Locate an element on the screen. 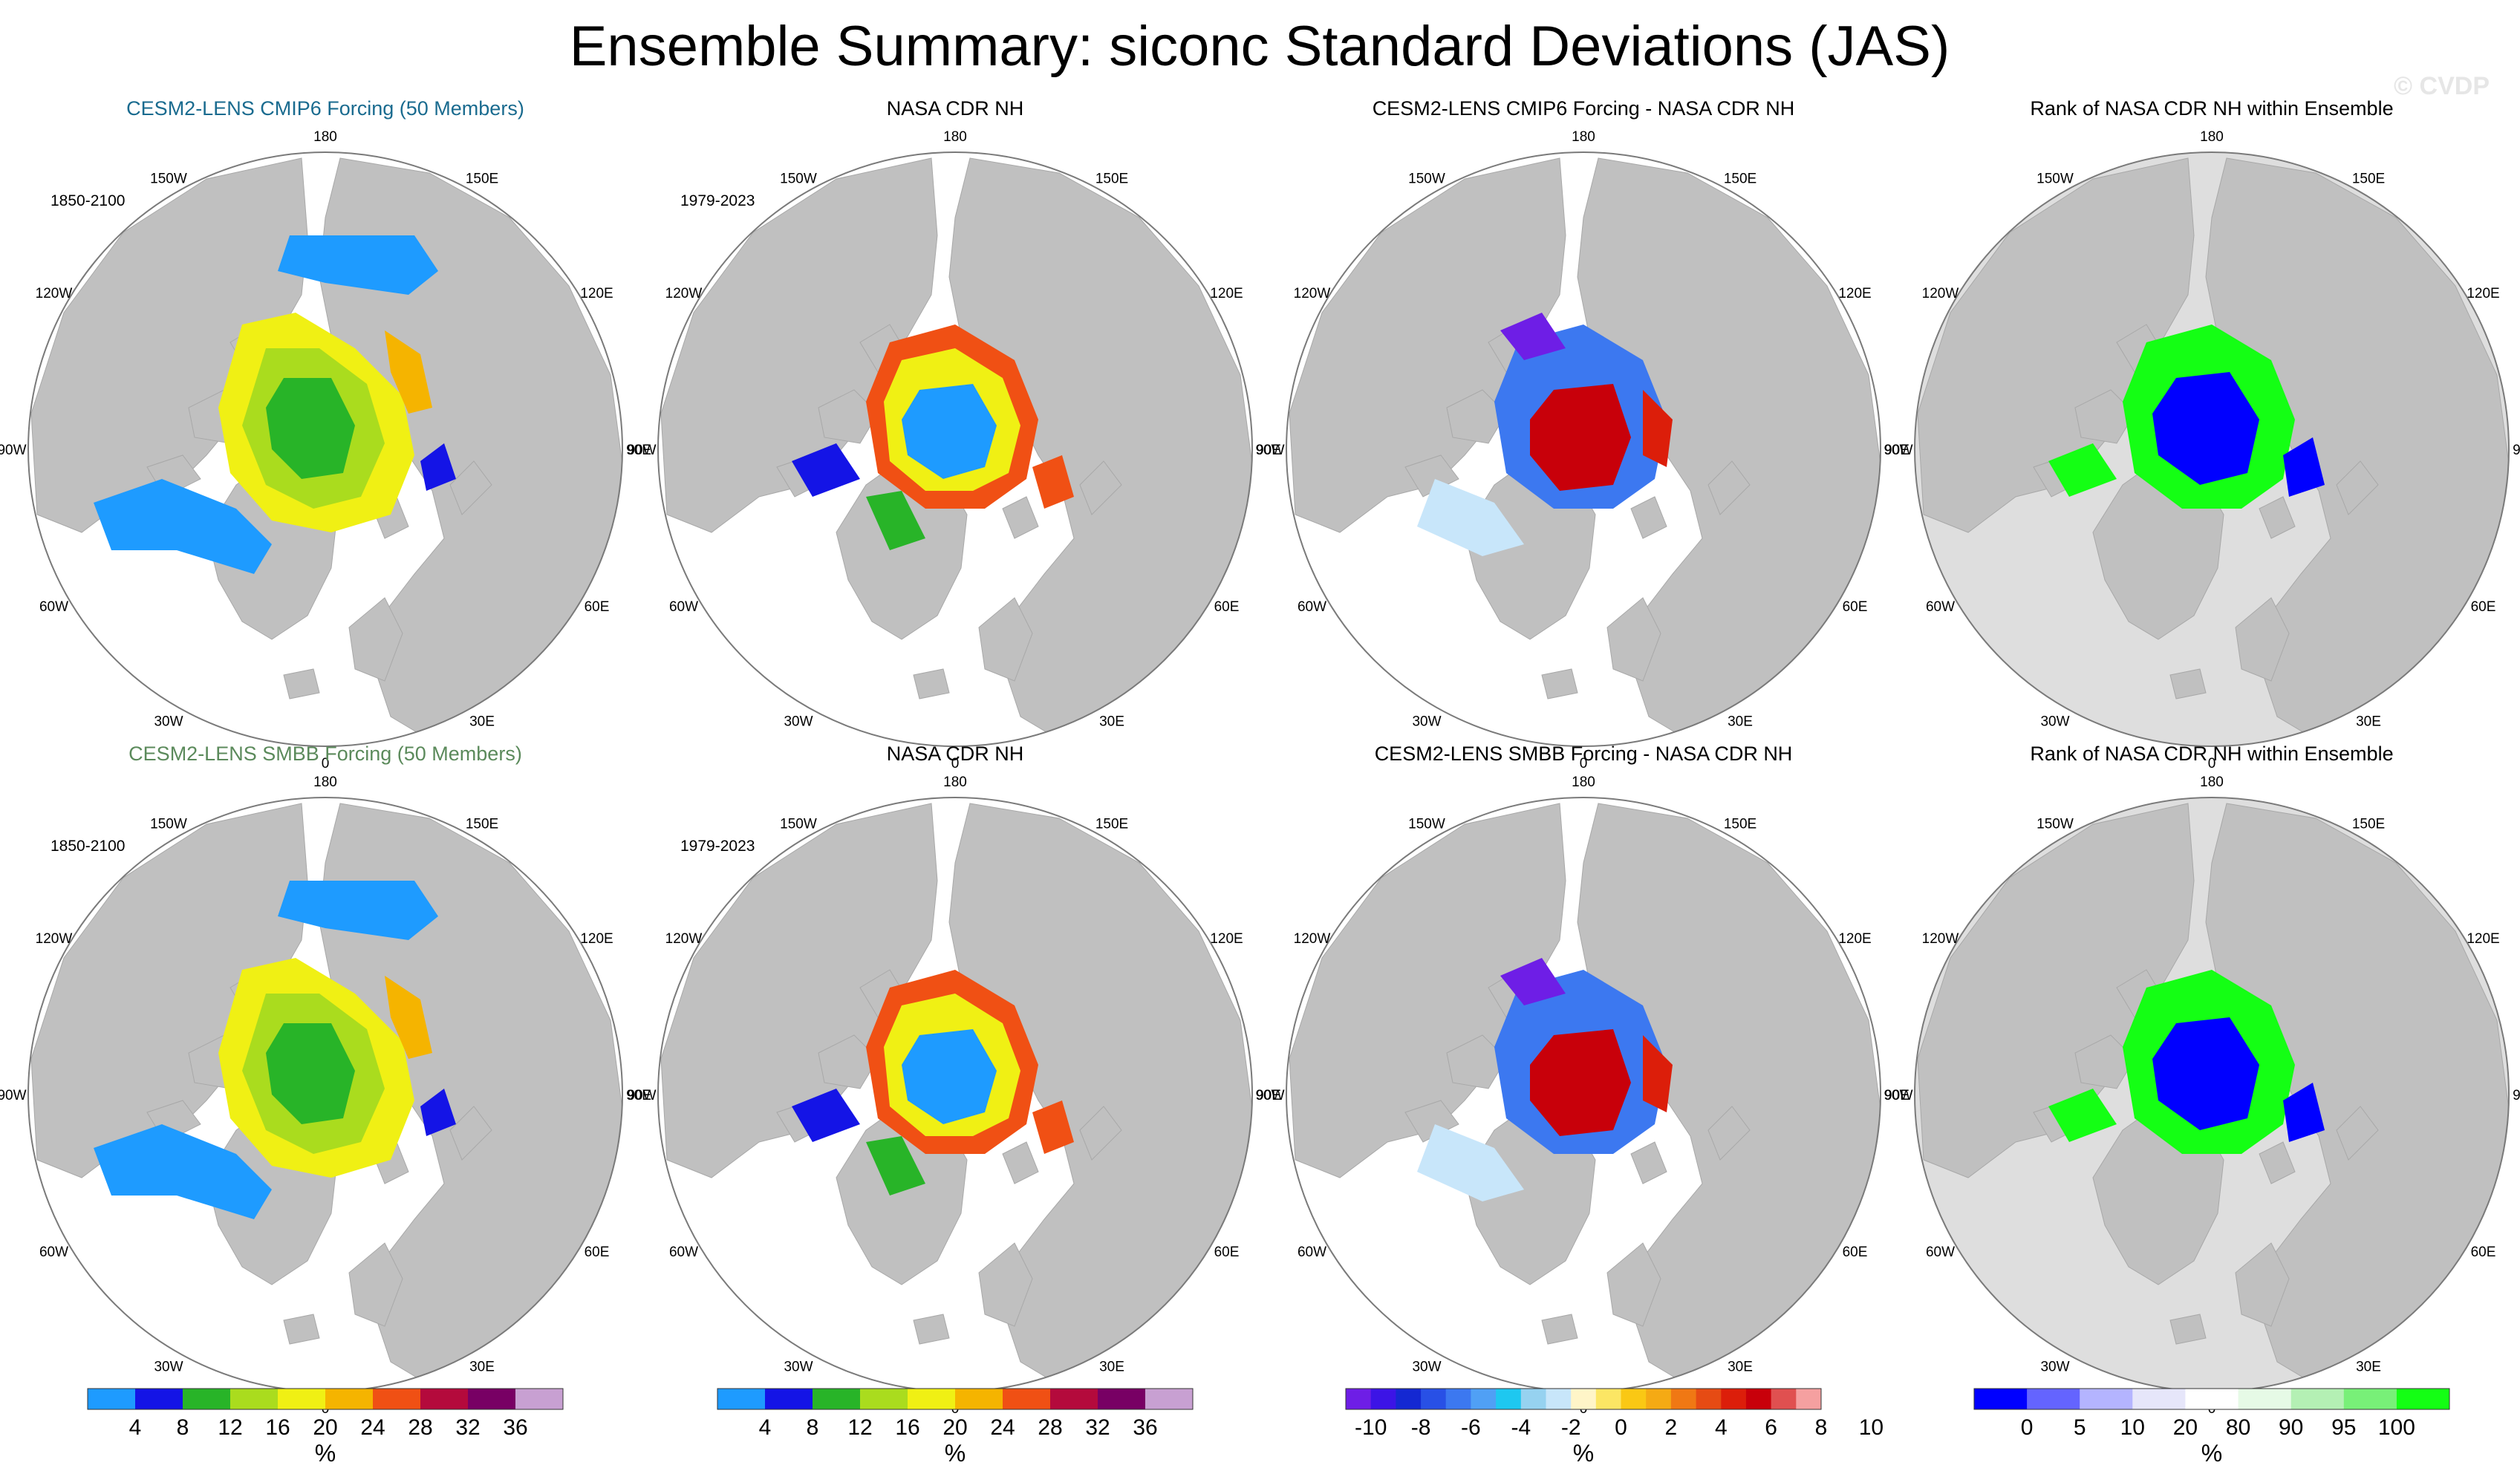  colorbar-tick-label: 4 is located at coordinates (766, 1427).